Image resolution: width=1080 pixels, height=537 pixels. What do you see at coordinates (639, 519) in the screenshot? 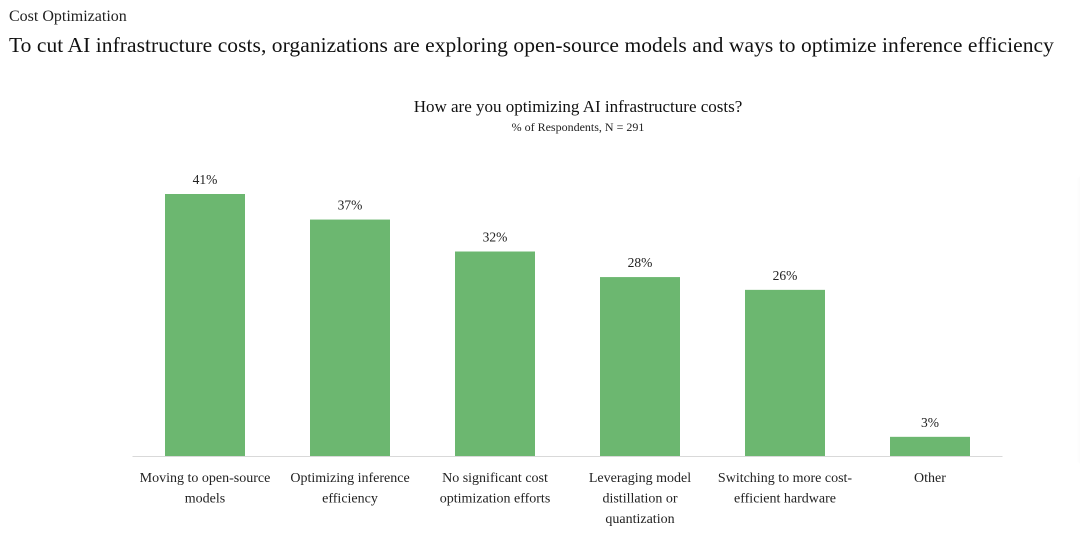
I see `category-label: quantization` at bounding box center [639, 519].